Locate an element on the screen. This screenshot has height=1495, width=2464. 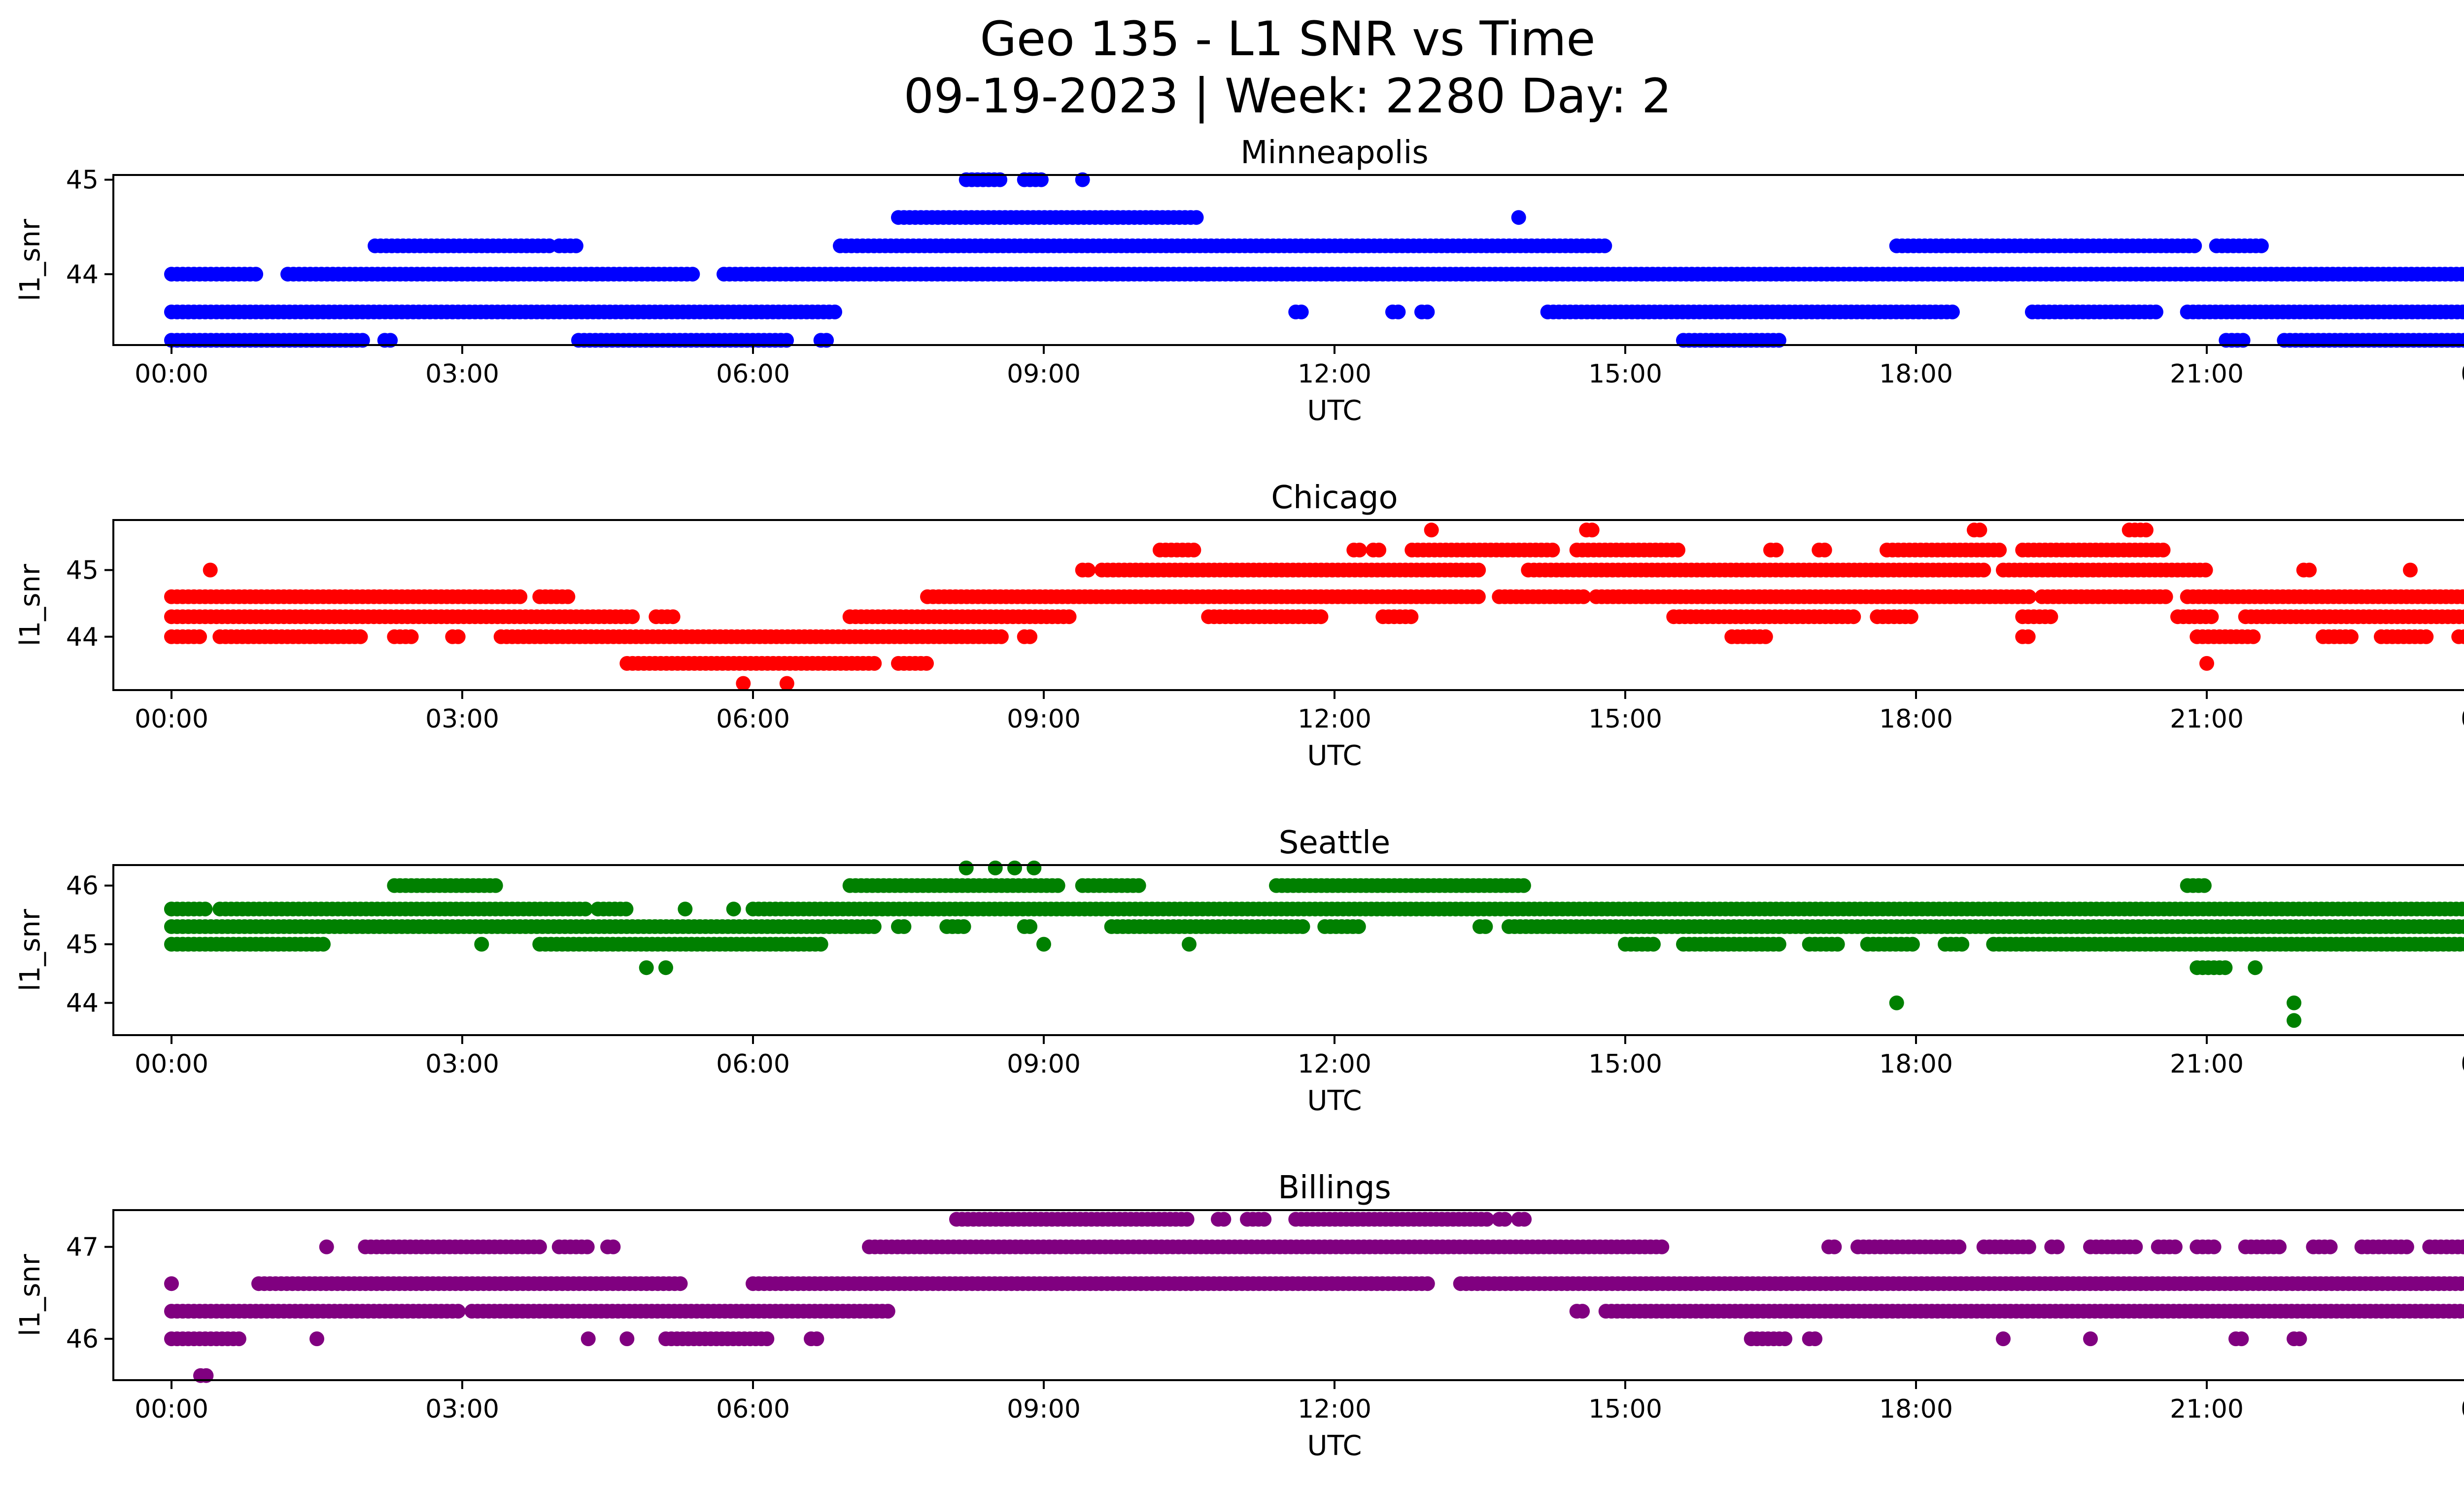
subplot-title: Billings is located at coordinates (1334, 1188).